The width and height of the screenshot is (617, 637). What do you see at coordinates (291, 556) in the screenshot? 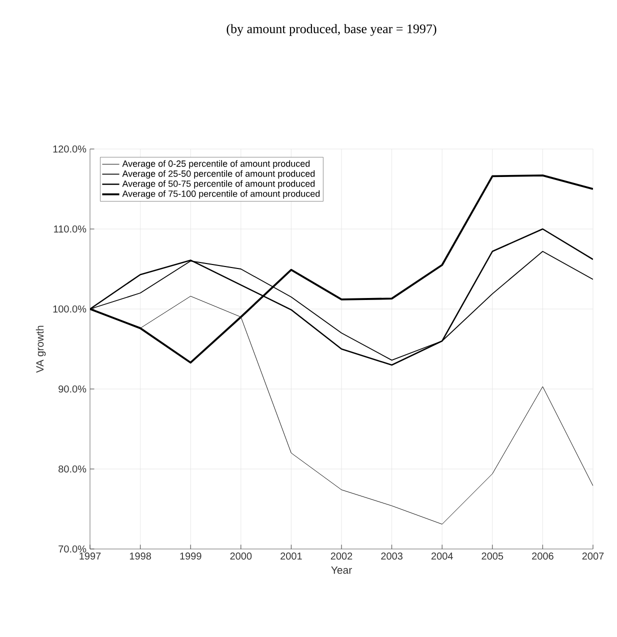
I see `x-tick-label: 2001` at bounding box center [291, 556].